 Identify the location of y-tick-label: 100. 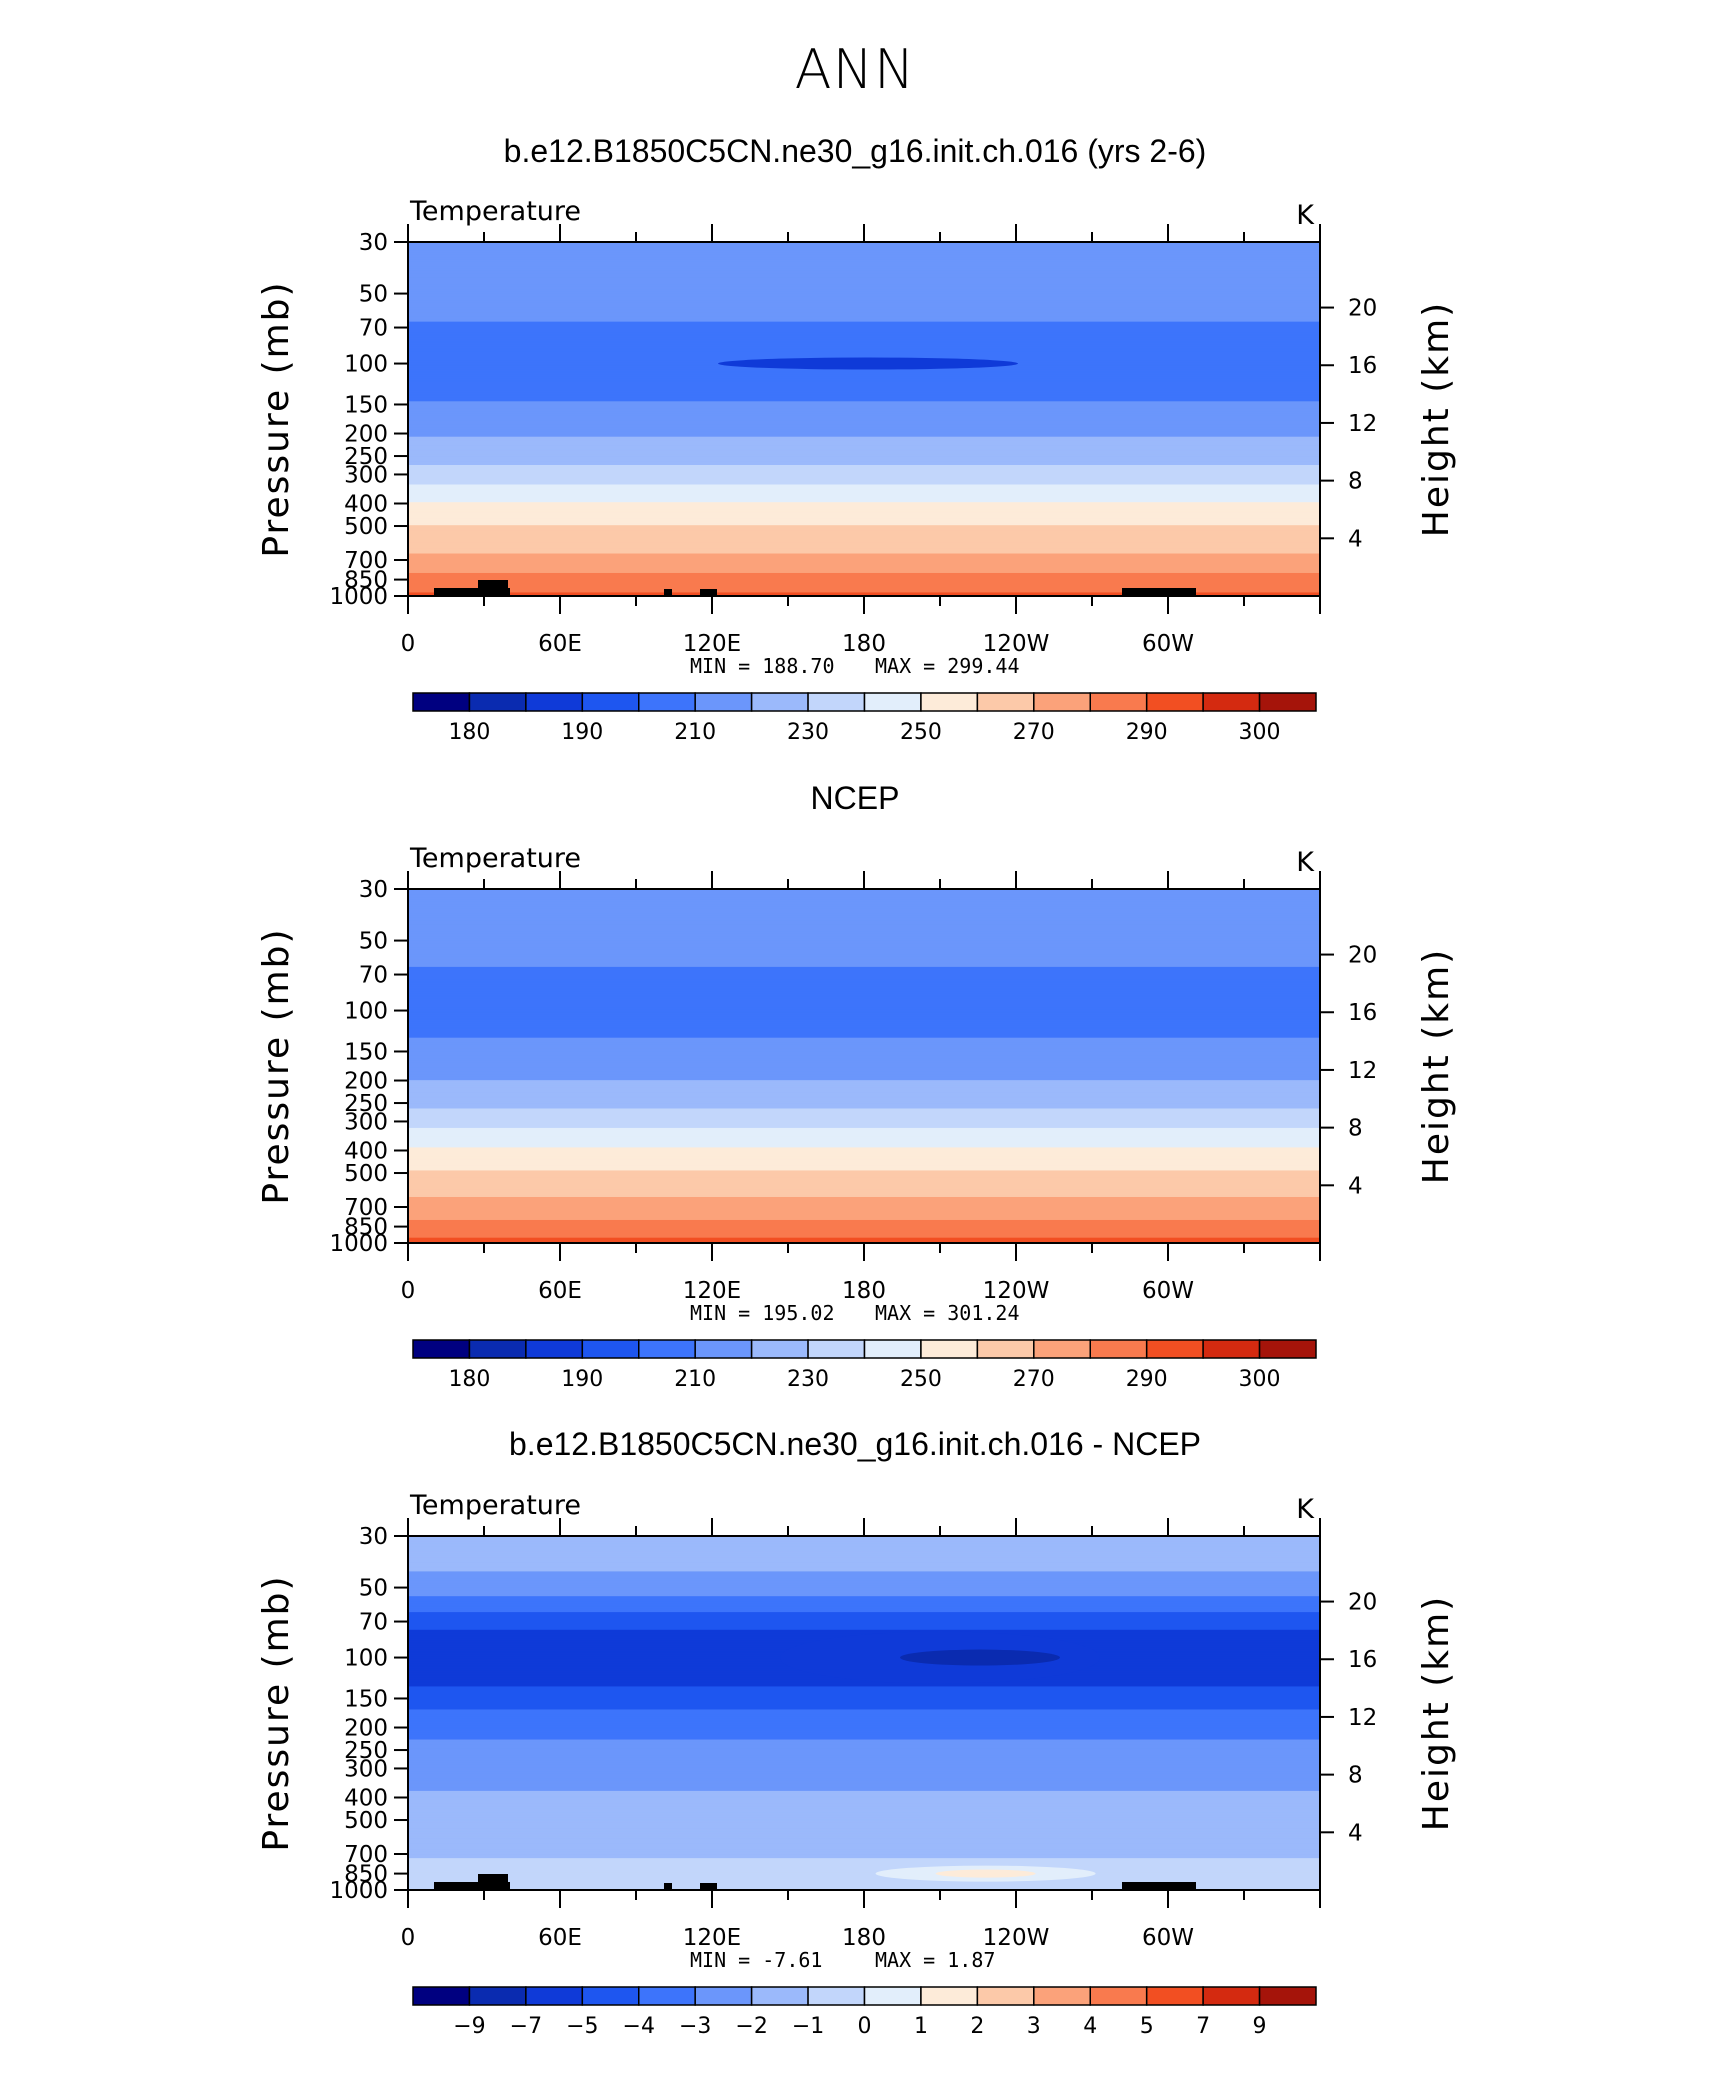
(366, 365).